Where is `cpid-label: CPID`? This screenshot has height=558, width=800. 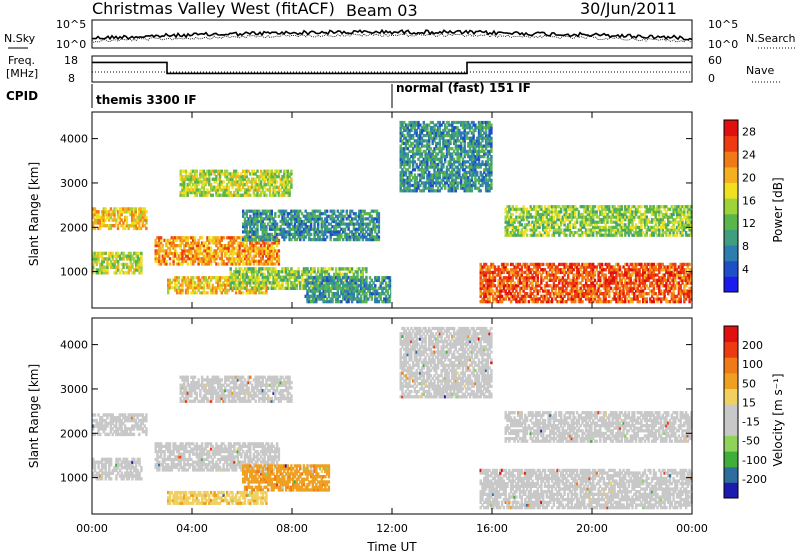 cpid-label: CPID is located at coordinates (22, 96).